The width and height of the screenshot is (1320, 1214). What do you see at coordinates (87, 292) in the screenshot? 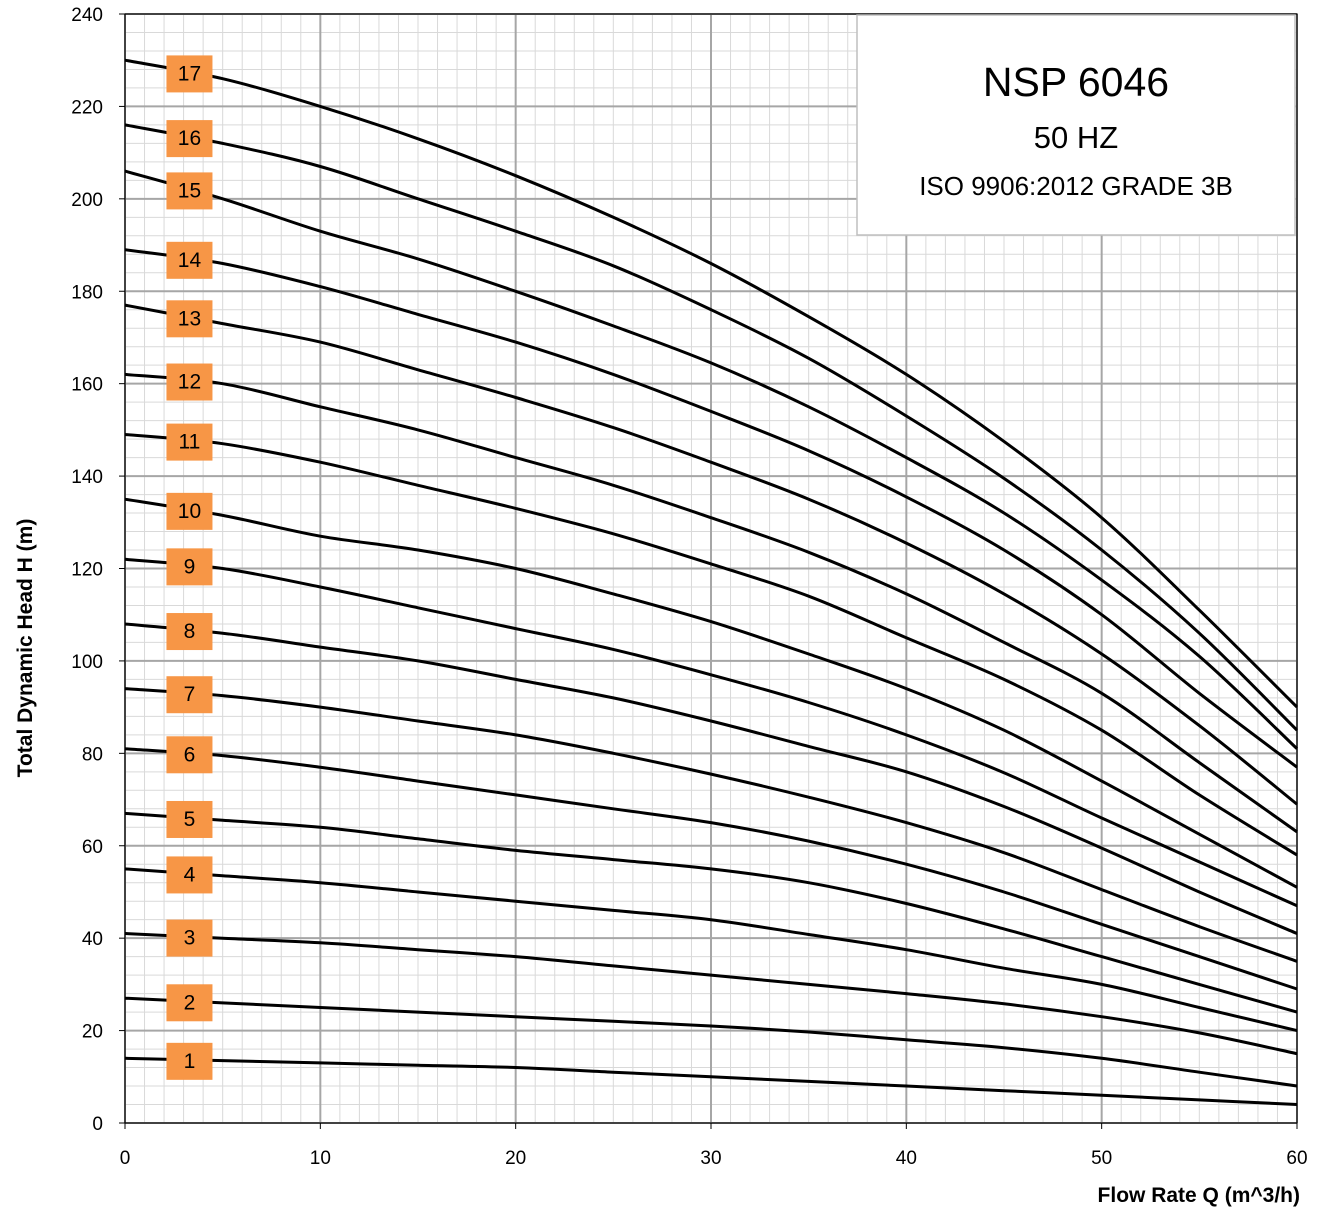
I see `y-tick-label: 180` at bounding box center [87, 292].